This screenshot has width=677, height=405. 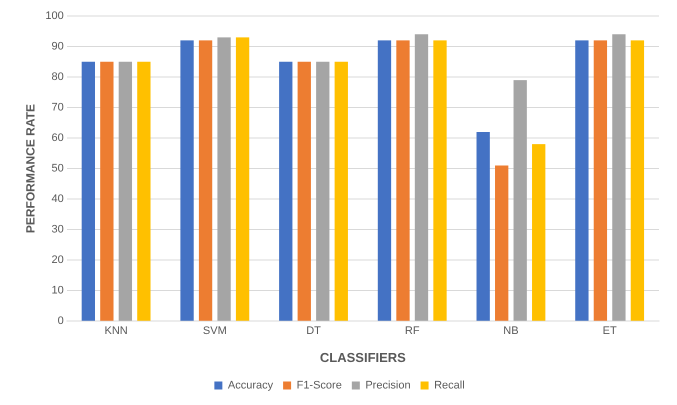 I want to click on x-tick-label: NB, so click(x=511, y=330).